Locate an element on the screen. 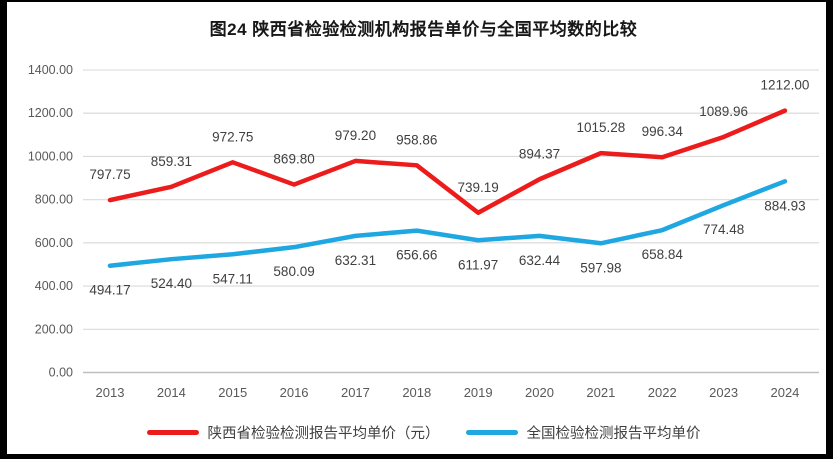 This screenshot has width=833, height=461. data-label: 658.84 is located at coordinates (663, 254).